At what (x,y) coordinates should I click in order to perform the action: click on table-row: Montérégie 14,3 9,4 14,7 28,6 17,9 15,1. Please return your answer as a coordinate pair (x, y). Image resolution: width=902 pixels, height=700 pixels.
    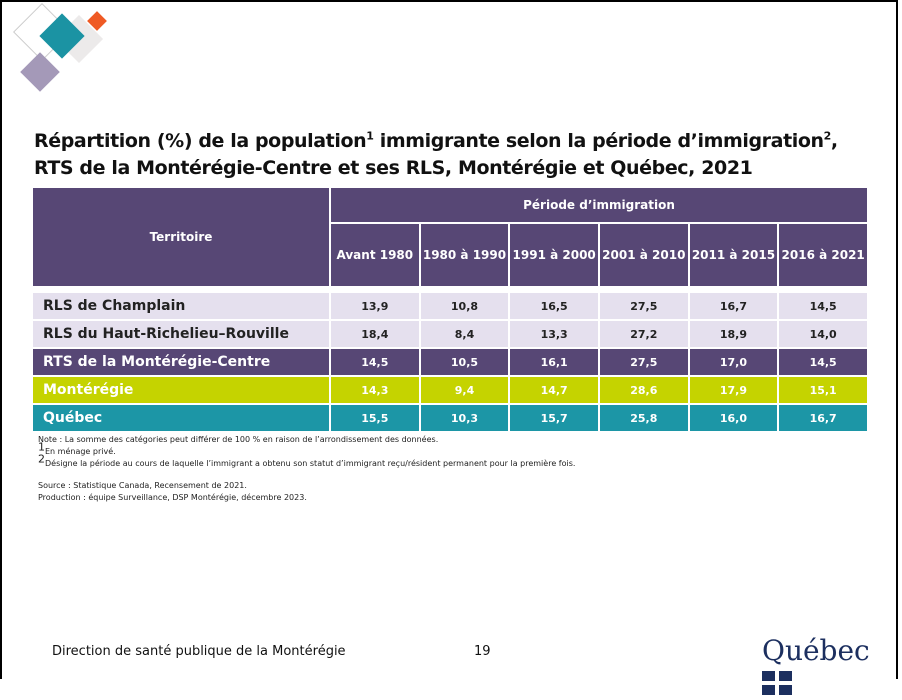
    Looking at the image, I should click on (450, 390).